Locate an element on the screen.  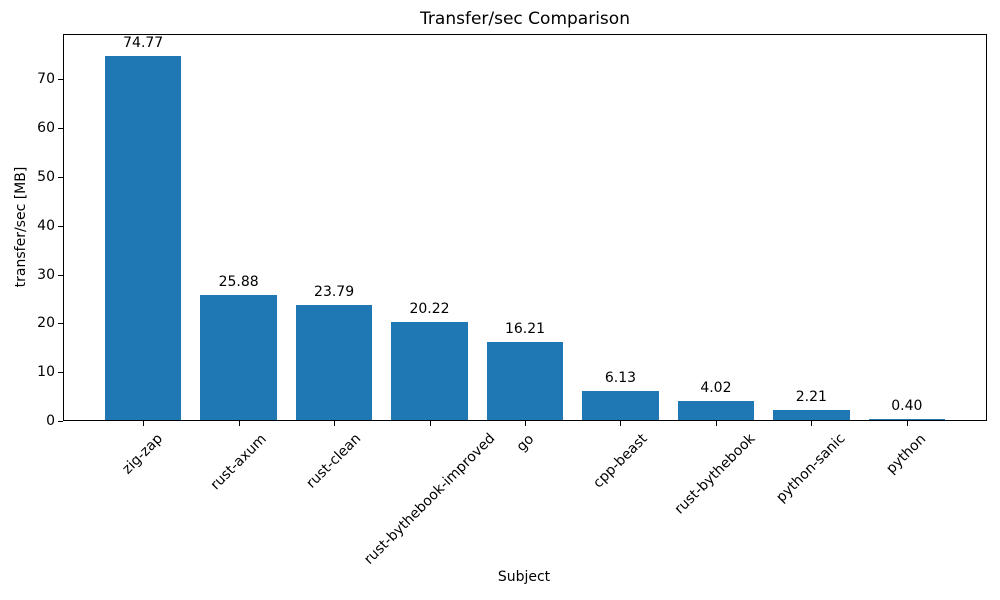
bar-rust-bythebook is located at coordinates (716, 410).